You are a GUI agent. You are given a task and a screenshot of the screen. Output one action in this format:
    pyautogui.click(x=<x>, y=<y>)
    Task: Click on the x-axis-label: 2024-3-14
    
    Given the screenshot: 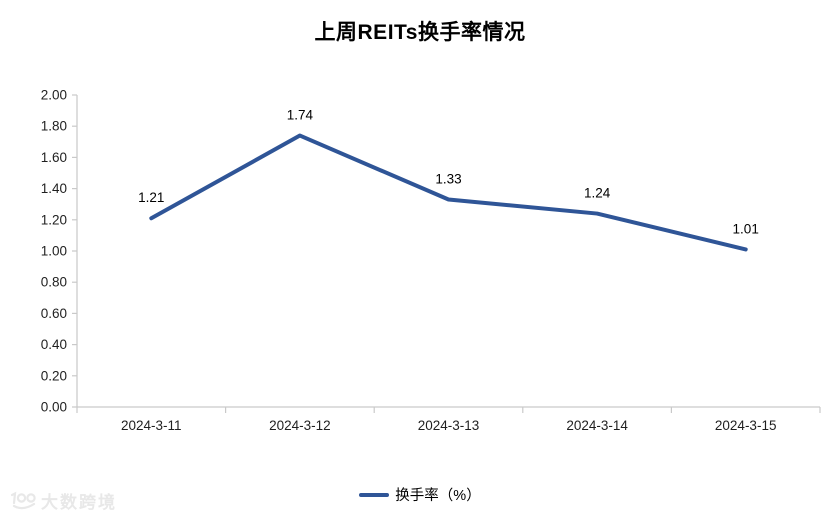 What is the action you would take?
    pyautogui.click(x=597, y=425)
    